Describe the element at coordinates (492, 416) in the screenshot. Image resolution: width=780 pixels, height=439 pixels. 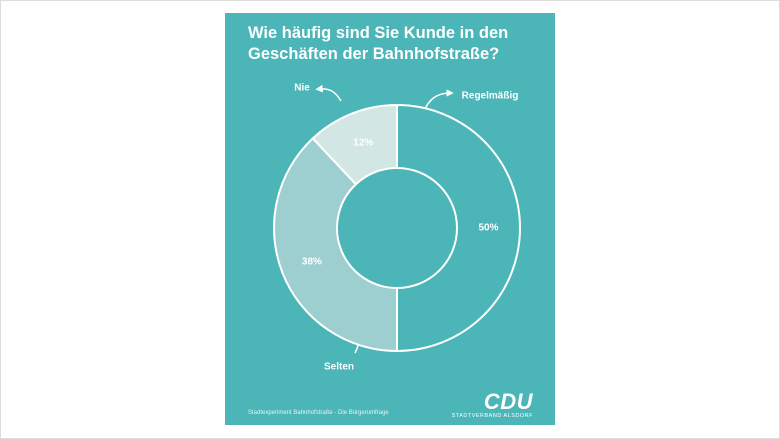
I see `org: STADTVERBAND ALSDORF` at that location.